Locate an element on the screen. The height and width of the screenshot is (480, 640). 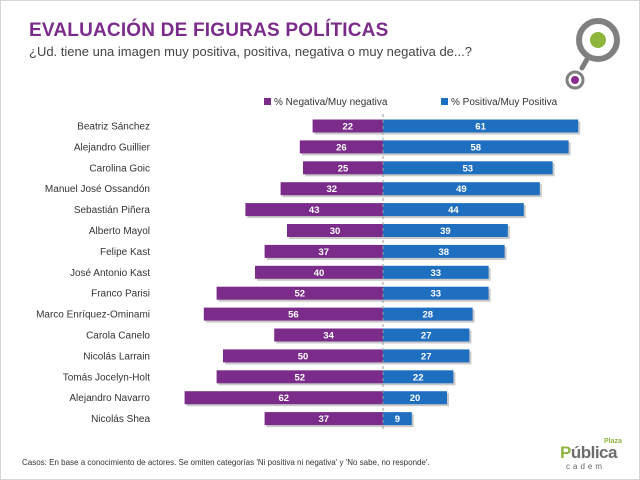
brand-name-rest: ública is located at coordinates (594, 452).